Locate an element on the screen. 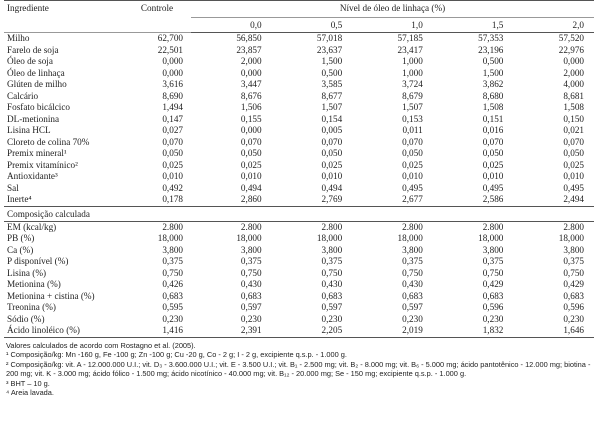  cell: 23,196 is located at coordinates (491, 49).